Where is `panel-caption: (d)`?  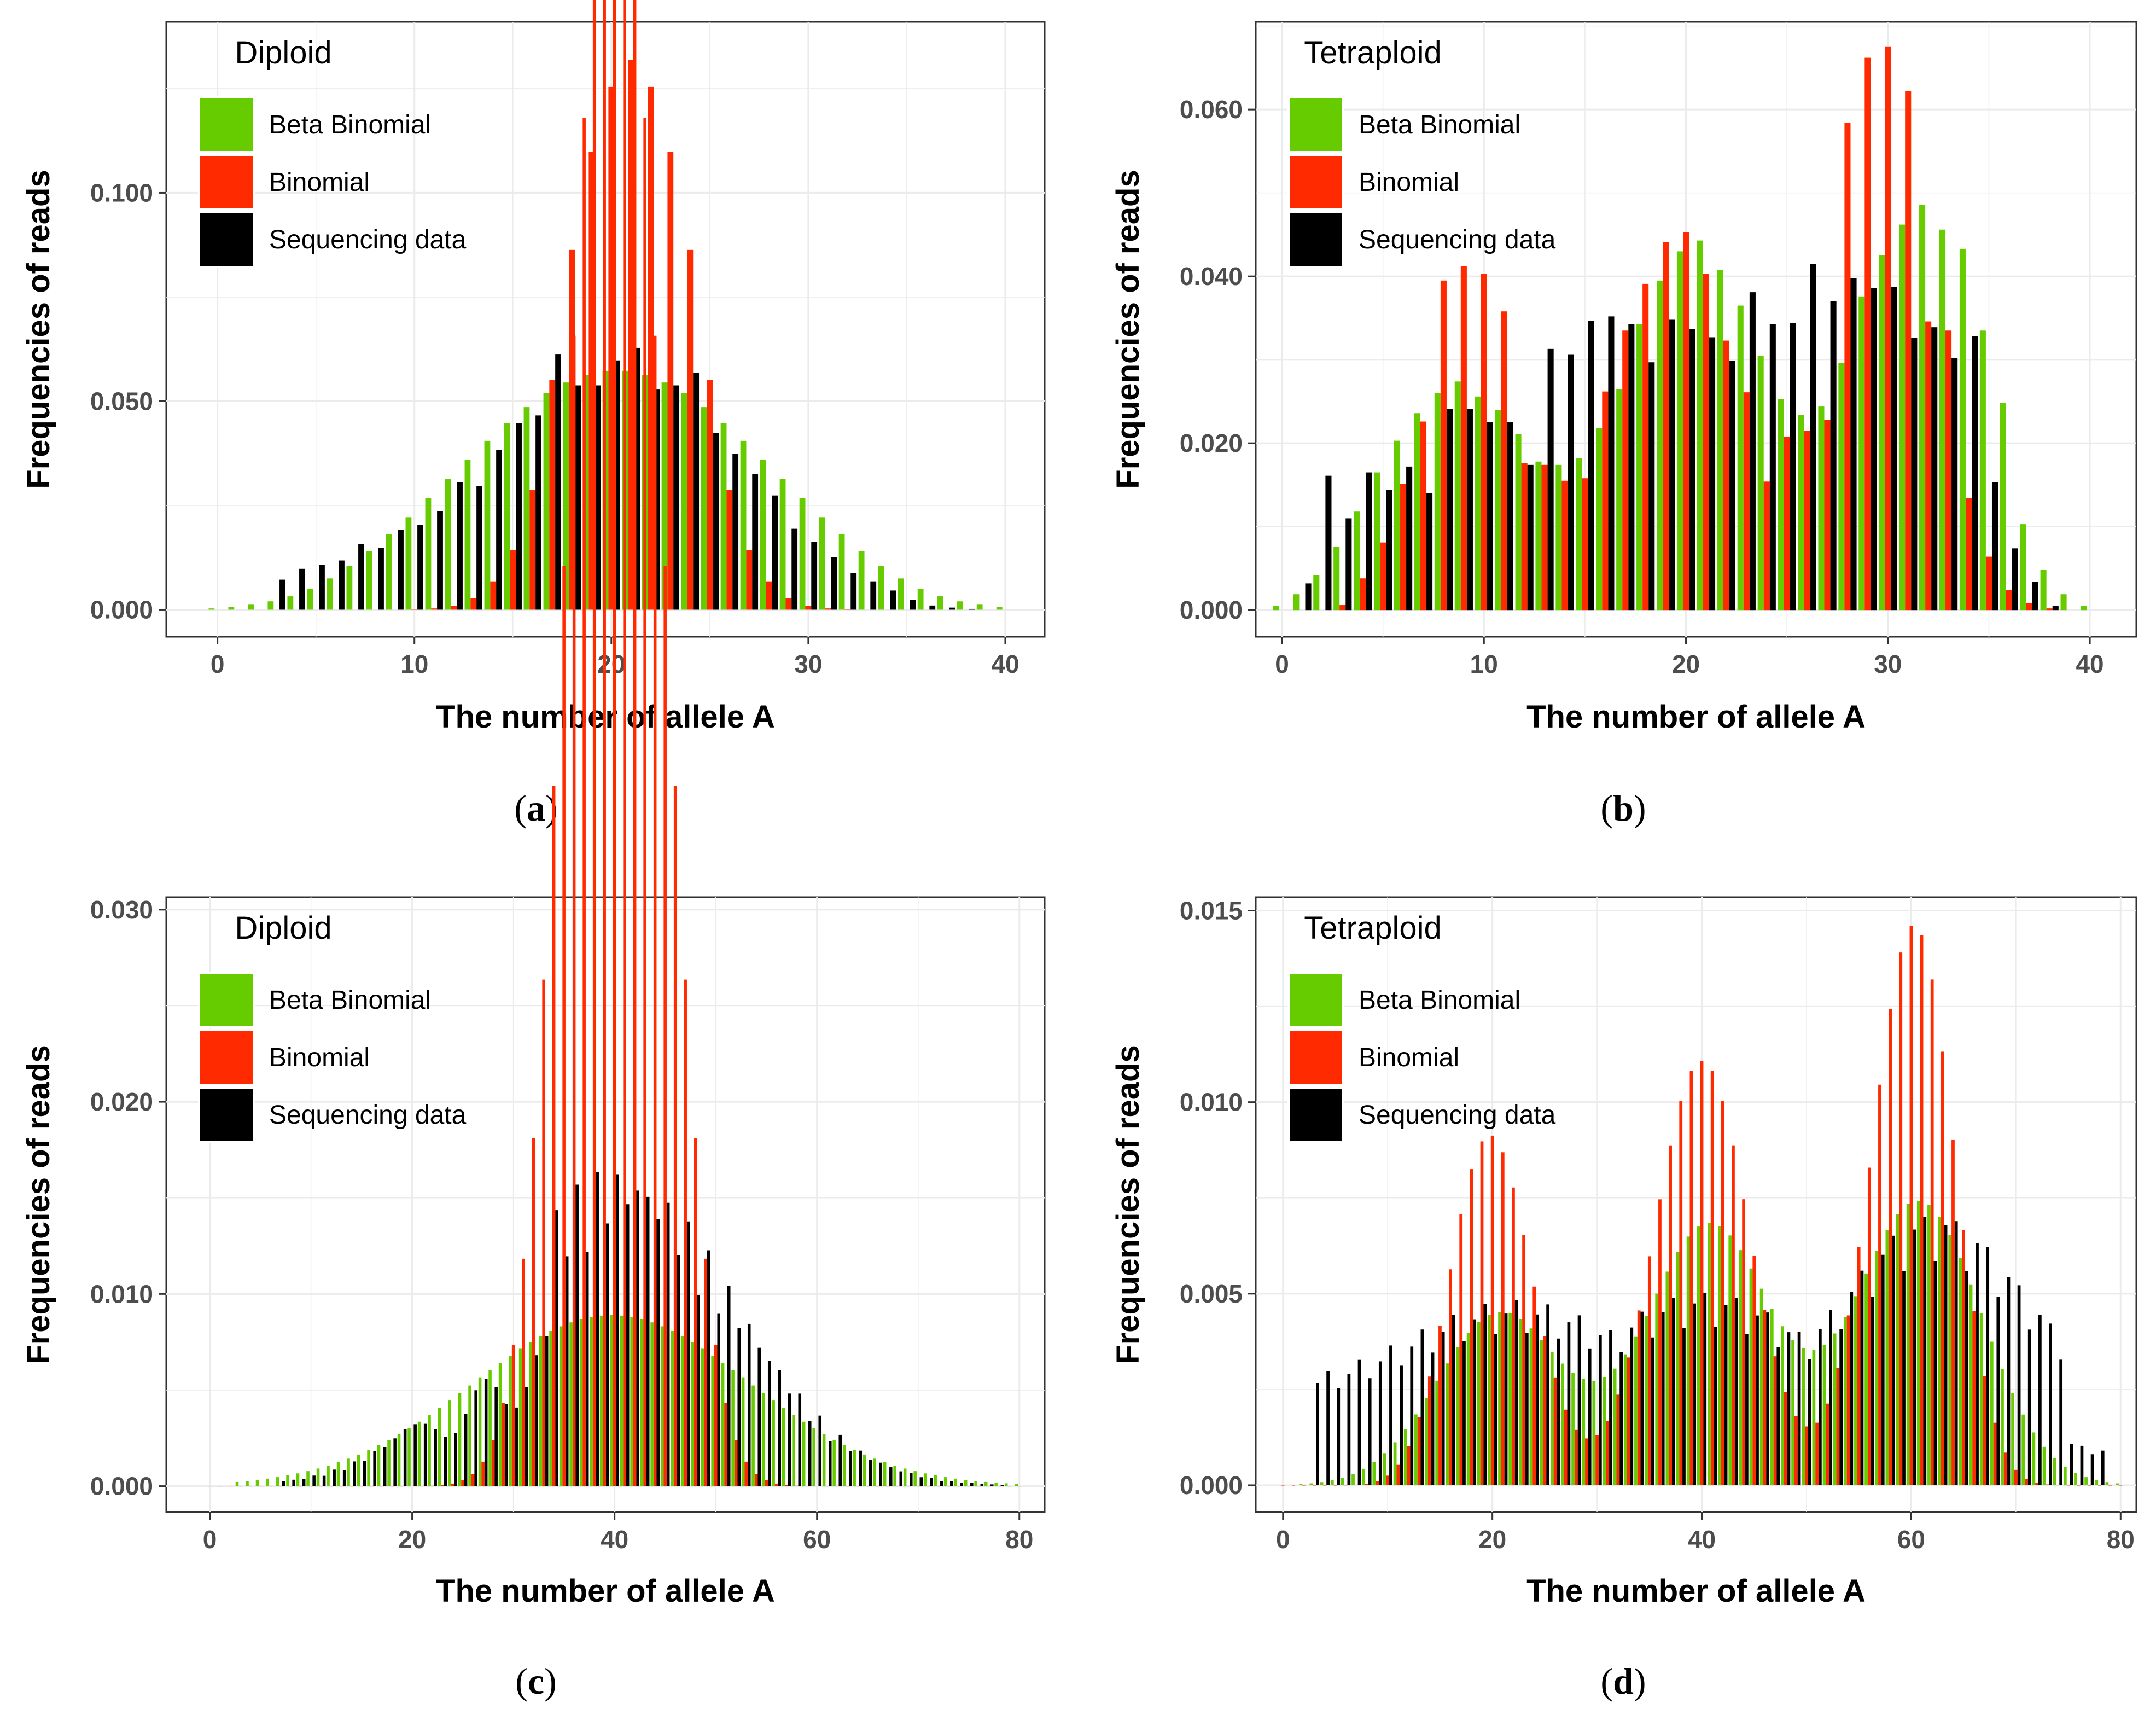 panel-caption: (d) is located at coordinates (1623, 1681).